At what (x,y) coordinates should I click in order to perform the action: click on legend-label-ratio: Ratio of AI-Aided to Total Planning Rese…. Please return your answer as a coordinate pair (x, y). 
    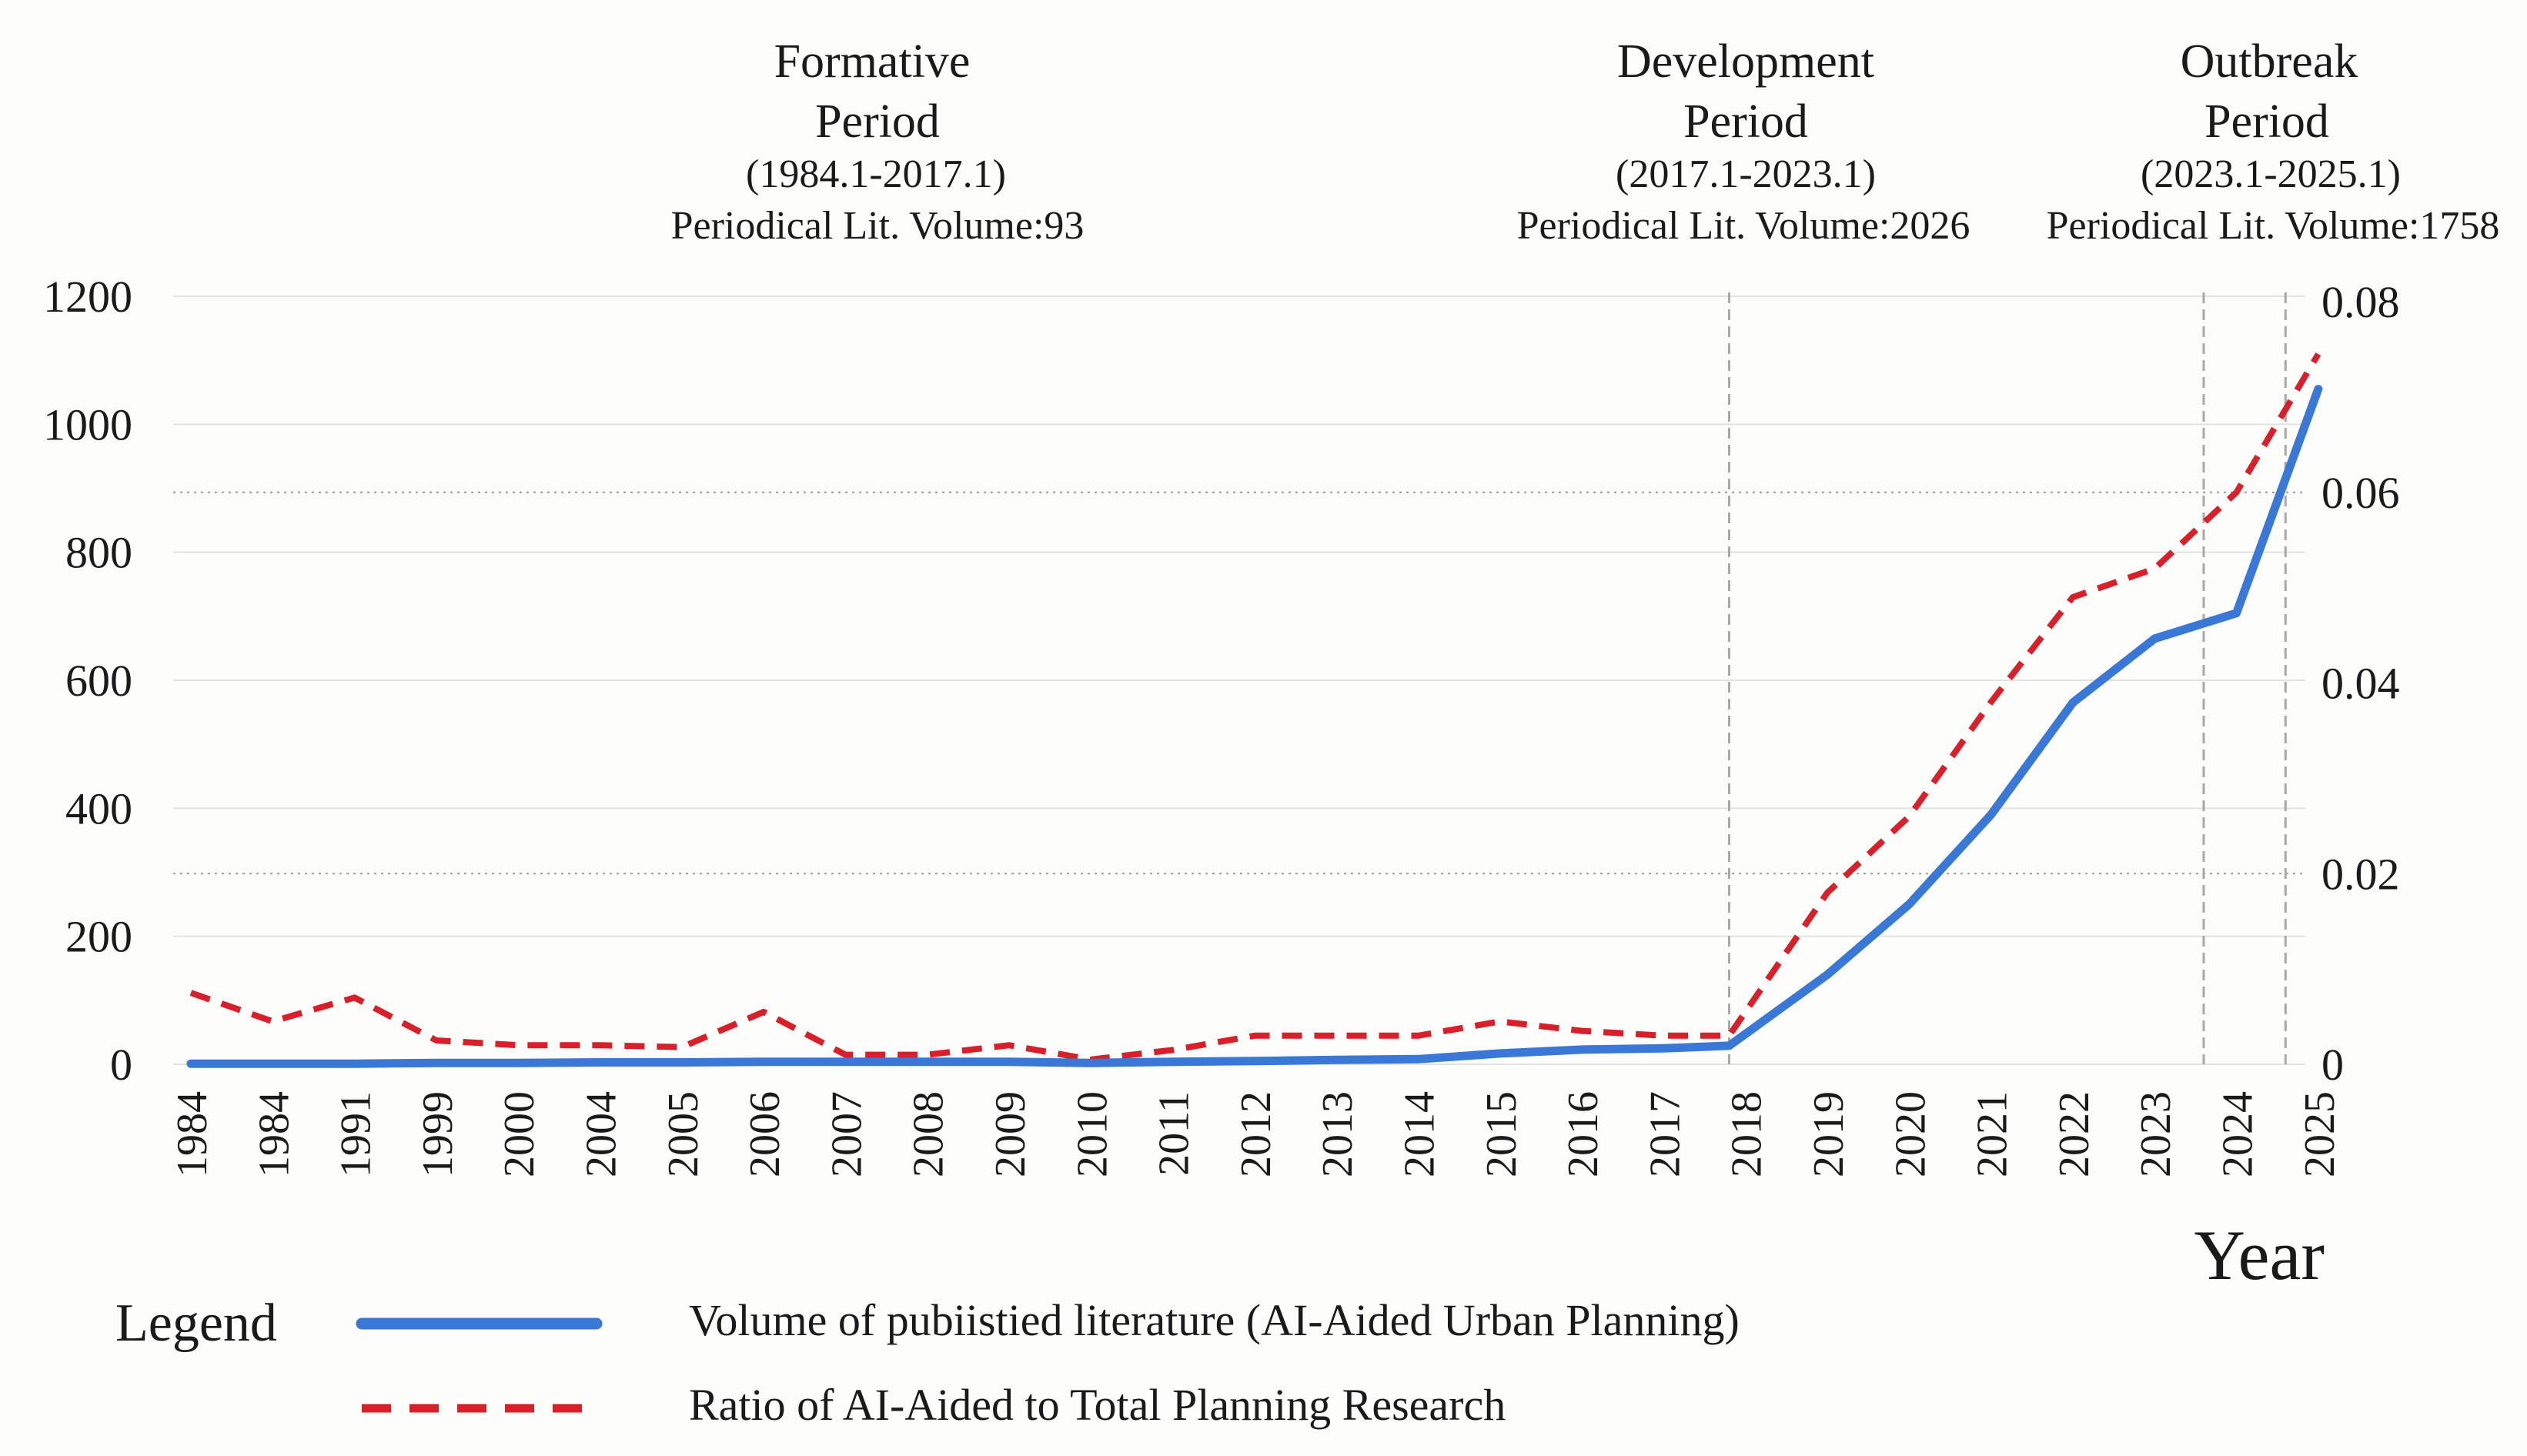
    Looking at the image, I should click on (1097, 1405).